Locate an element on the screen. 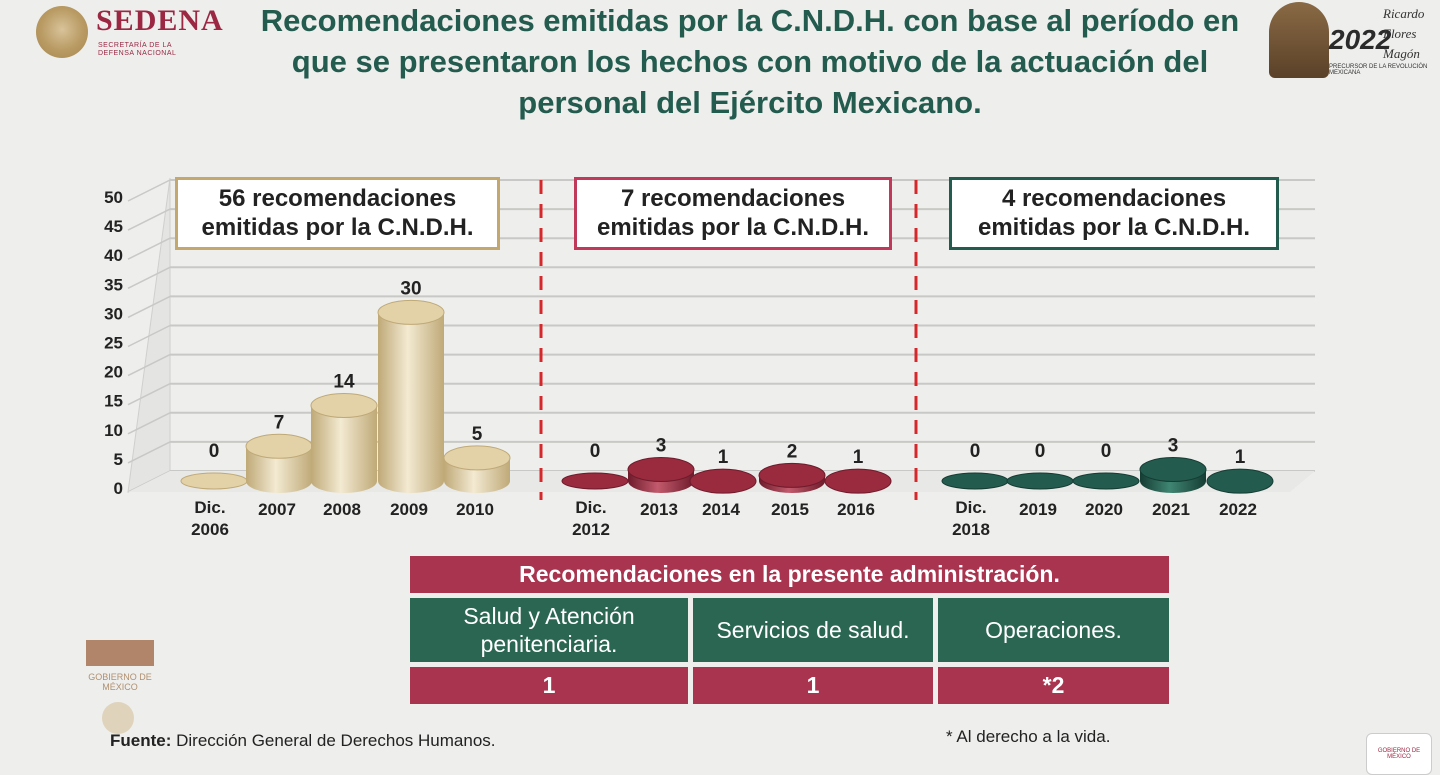 This screenshot has height=775, width=1440. y-tick-label: 20 is located at coordinates (113, 372).